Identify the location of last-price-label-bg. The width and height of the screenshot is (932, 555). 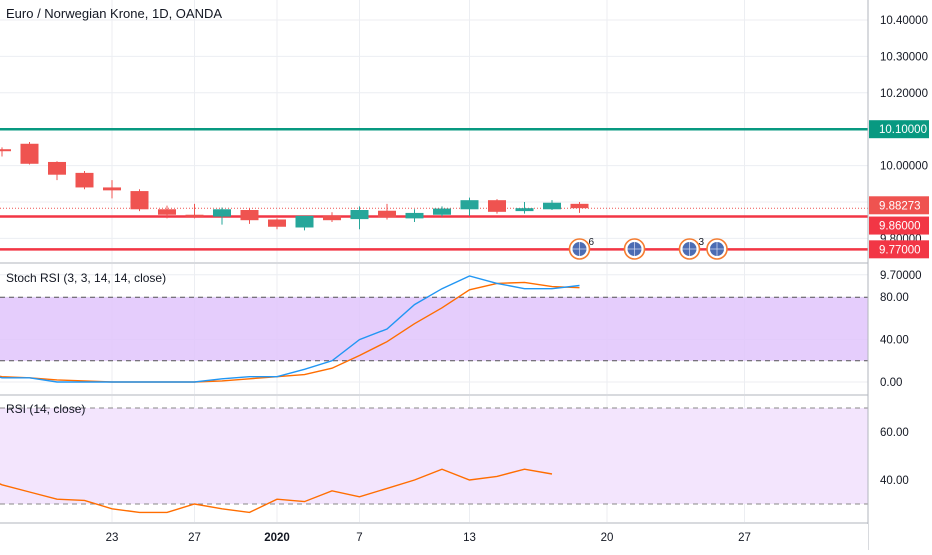
(899, 205).